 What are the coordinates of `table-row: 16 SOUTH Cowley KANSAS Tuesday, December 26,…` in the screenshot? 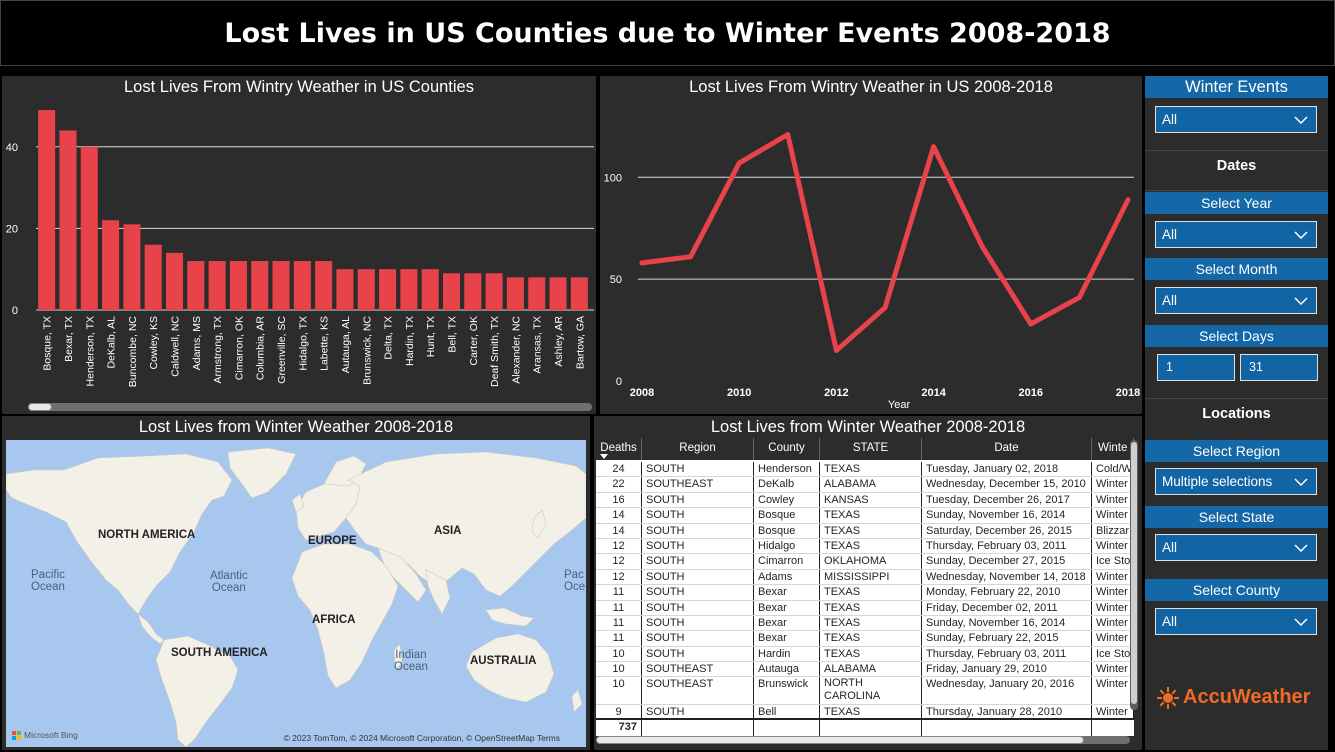 It's located at (865, 500).